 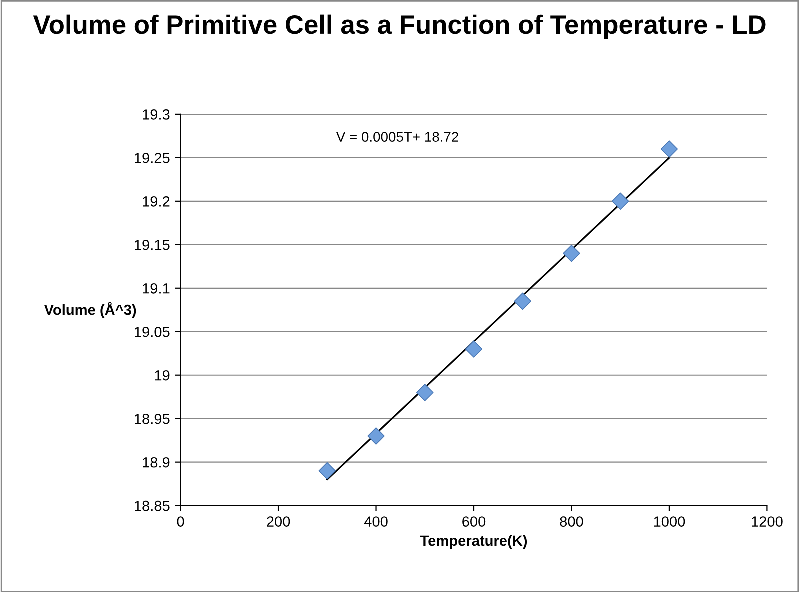 I want to click on x-tick-label: 800, so click(x=572, y=521).